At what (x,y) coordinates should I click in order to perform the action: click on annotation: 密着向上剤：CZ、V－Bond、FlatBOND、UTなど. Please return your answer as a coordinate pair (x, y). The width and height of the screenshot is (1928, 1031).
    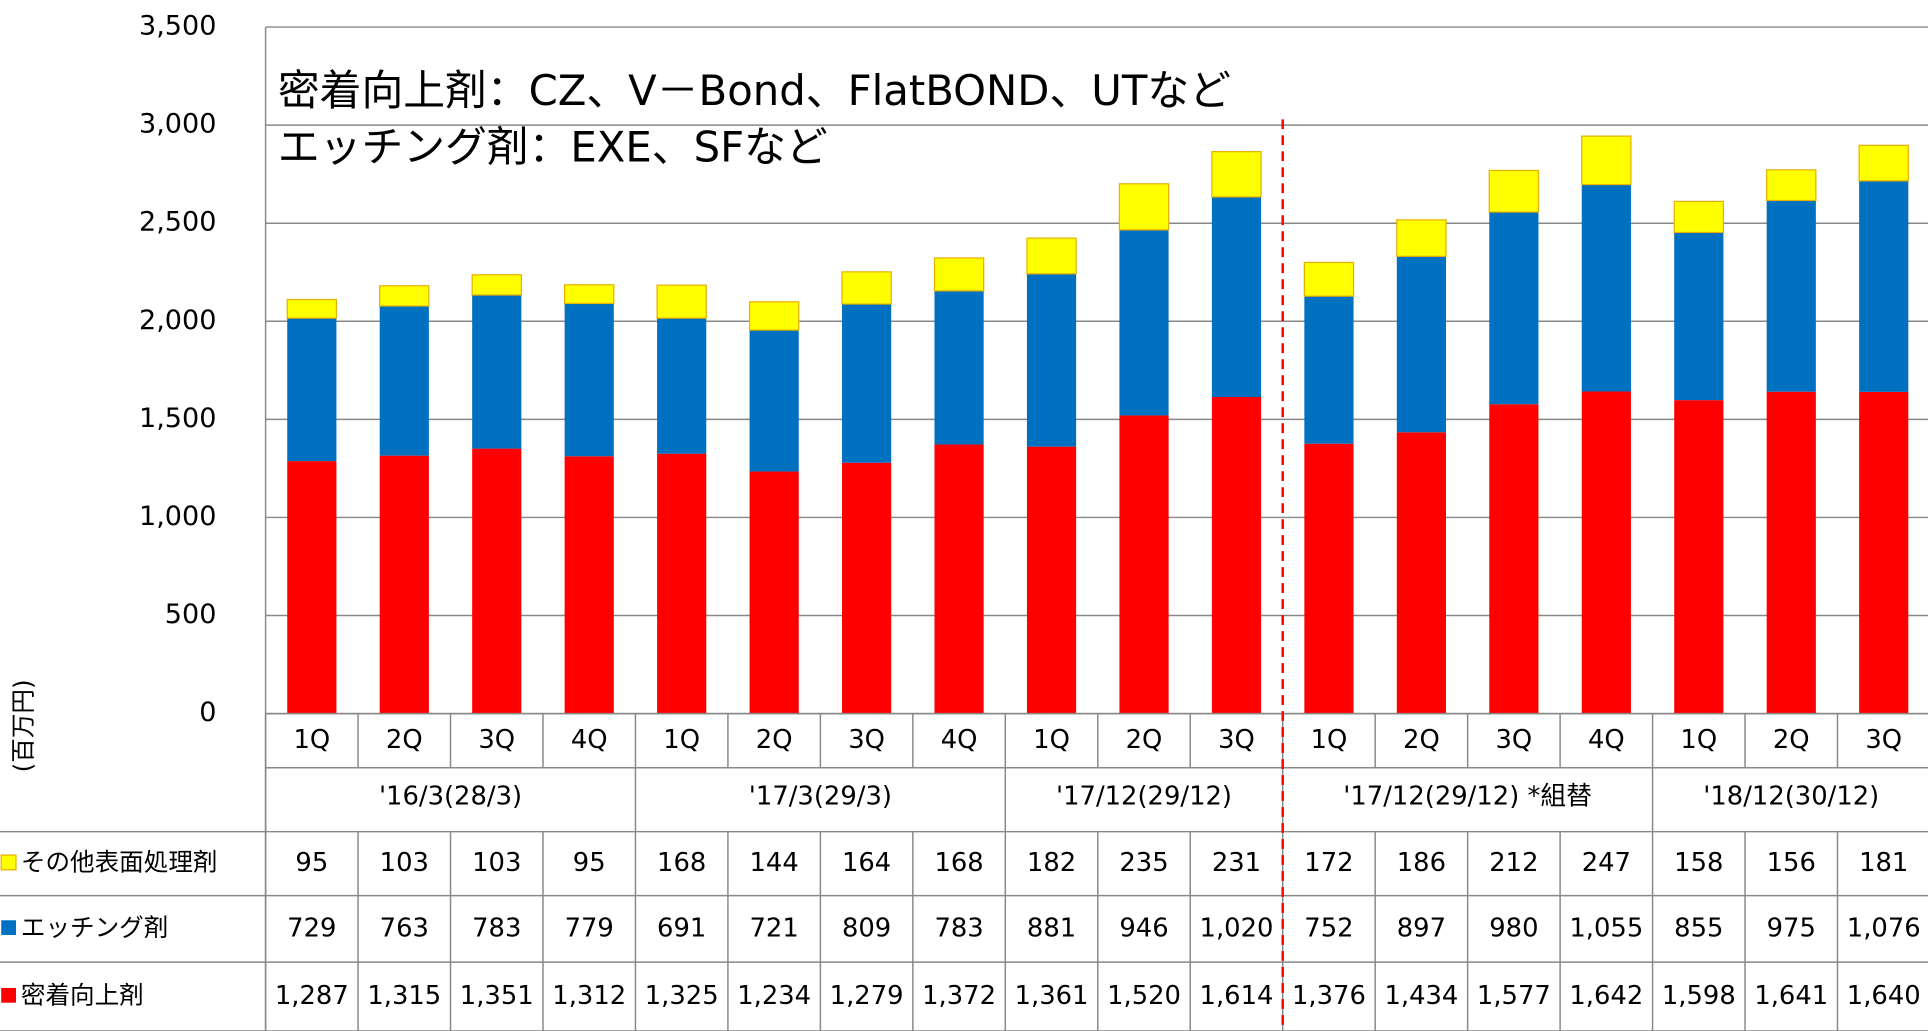
    Looking at the image, I should click on (754, 90).